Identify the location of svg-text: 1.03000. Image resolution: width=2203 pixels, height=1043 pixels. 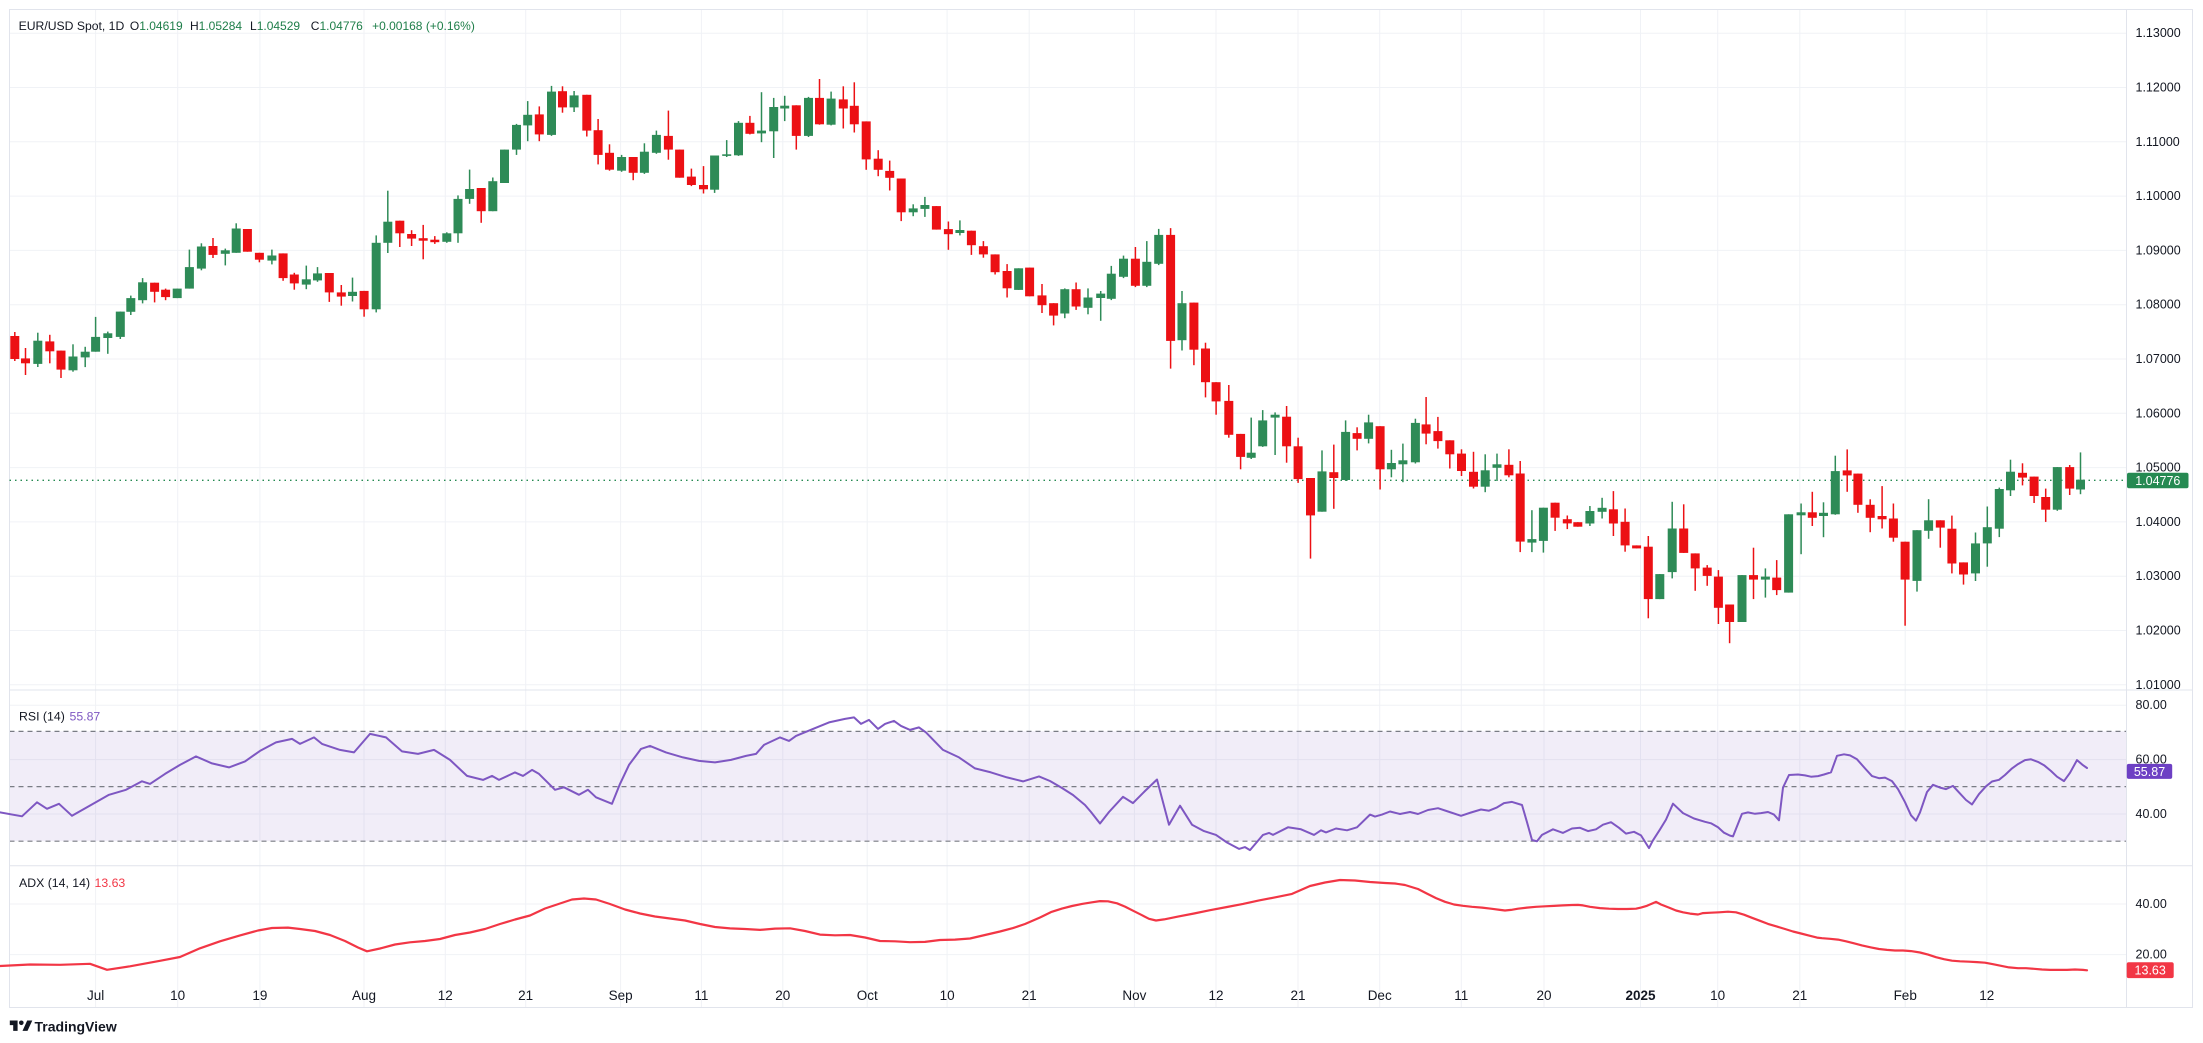
(2158, 576).